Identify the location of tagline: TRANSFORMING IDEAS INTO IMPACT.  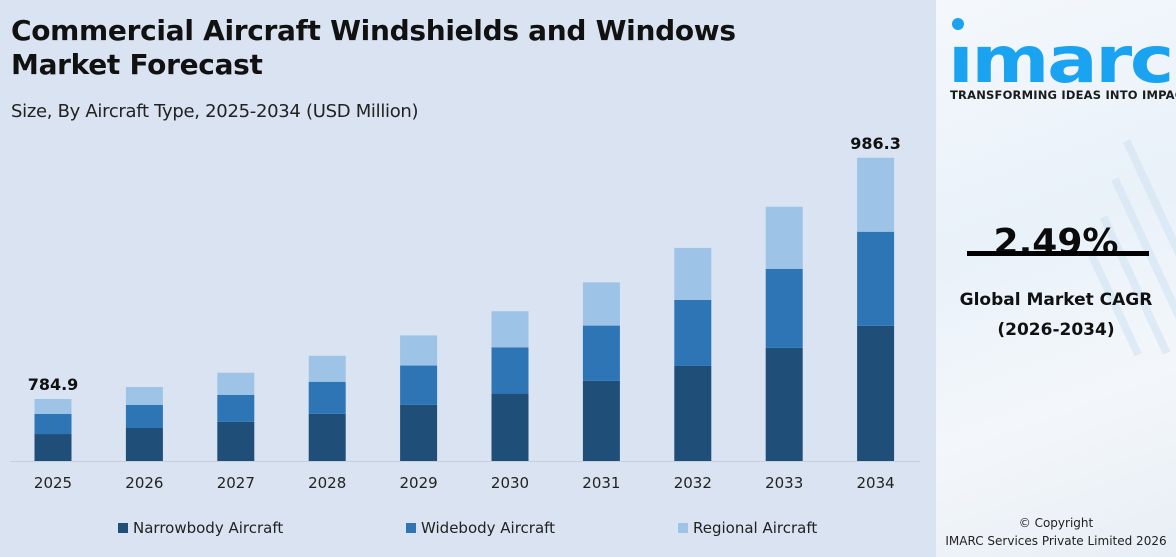
(1063, 95).